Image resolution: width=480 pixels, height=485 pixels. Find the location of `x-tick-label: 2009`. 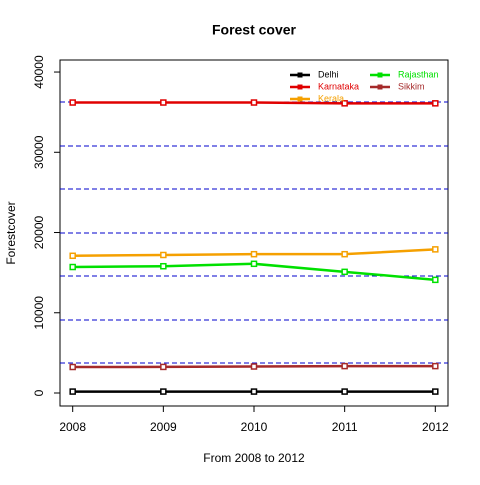

x-tick-label: 2009 is located at coordinates (163, 427).